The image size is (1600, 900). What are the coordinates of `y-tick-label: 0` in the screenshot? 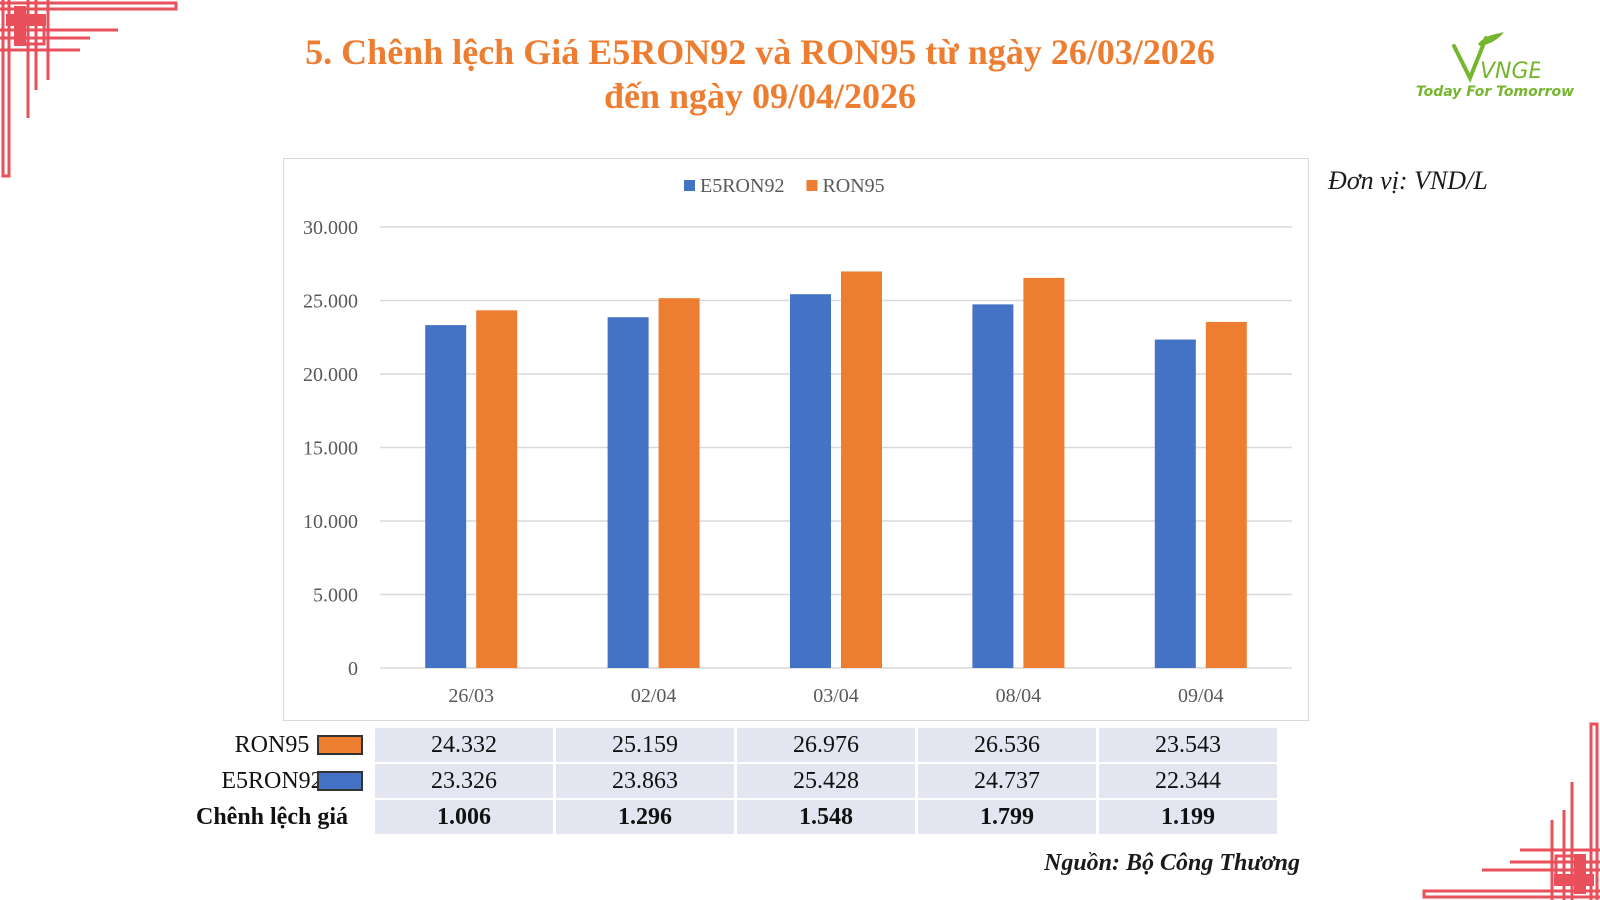 It's located at (353, 669).